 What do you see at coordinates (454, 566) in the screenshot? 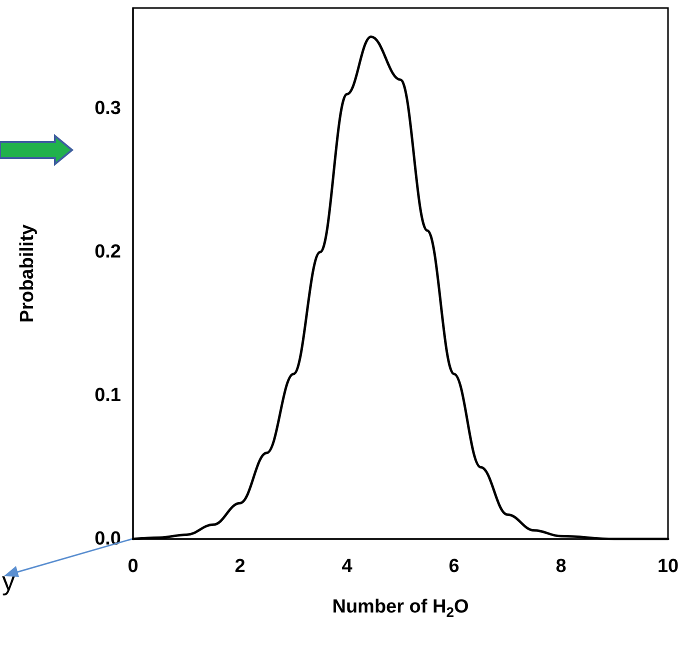
I see `x-tick-label: 6` at bounding box center [454, 566].